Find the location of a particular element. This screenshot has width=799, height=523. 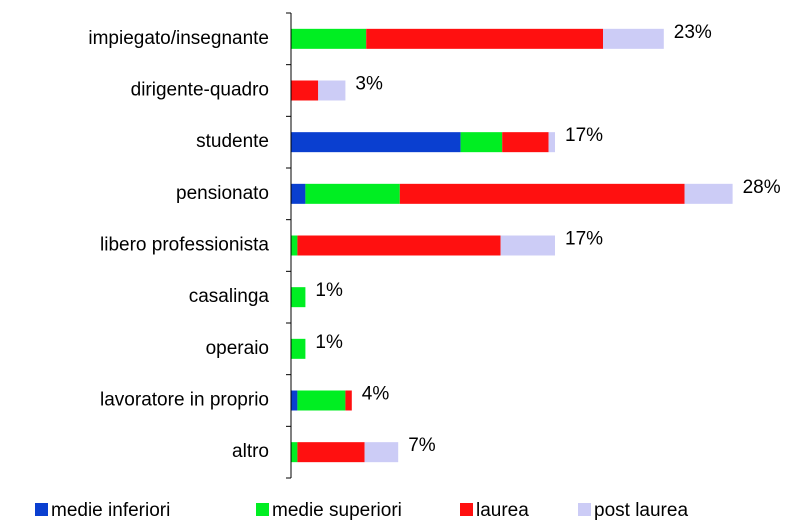

total-label: 23% is located at coordinates (693, 32).